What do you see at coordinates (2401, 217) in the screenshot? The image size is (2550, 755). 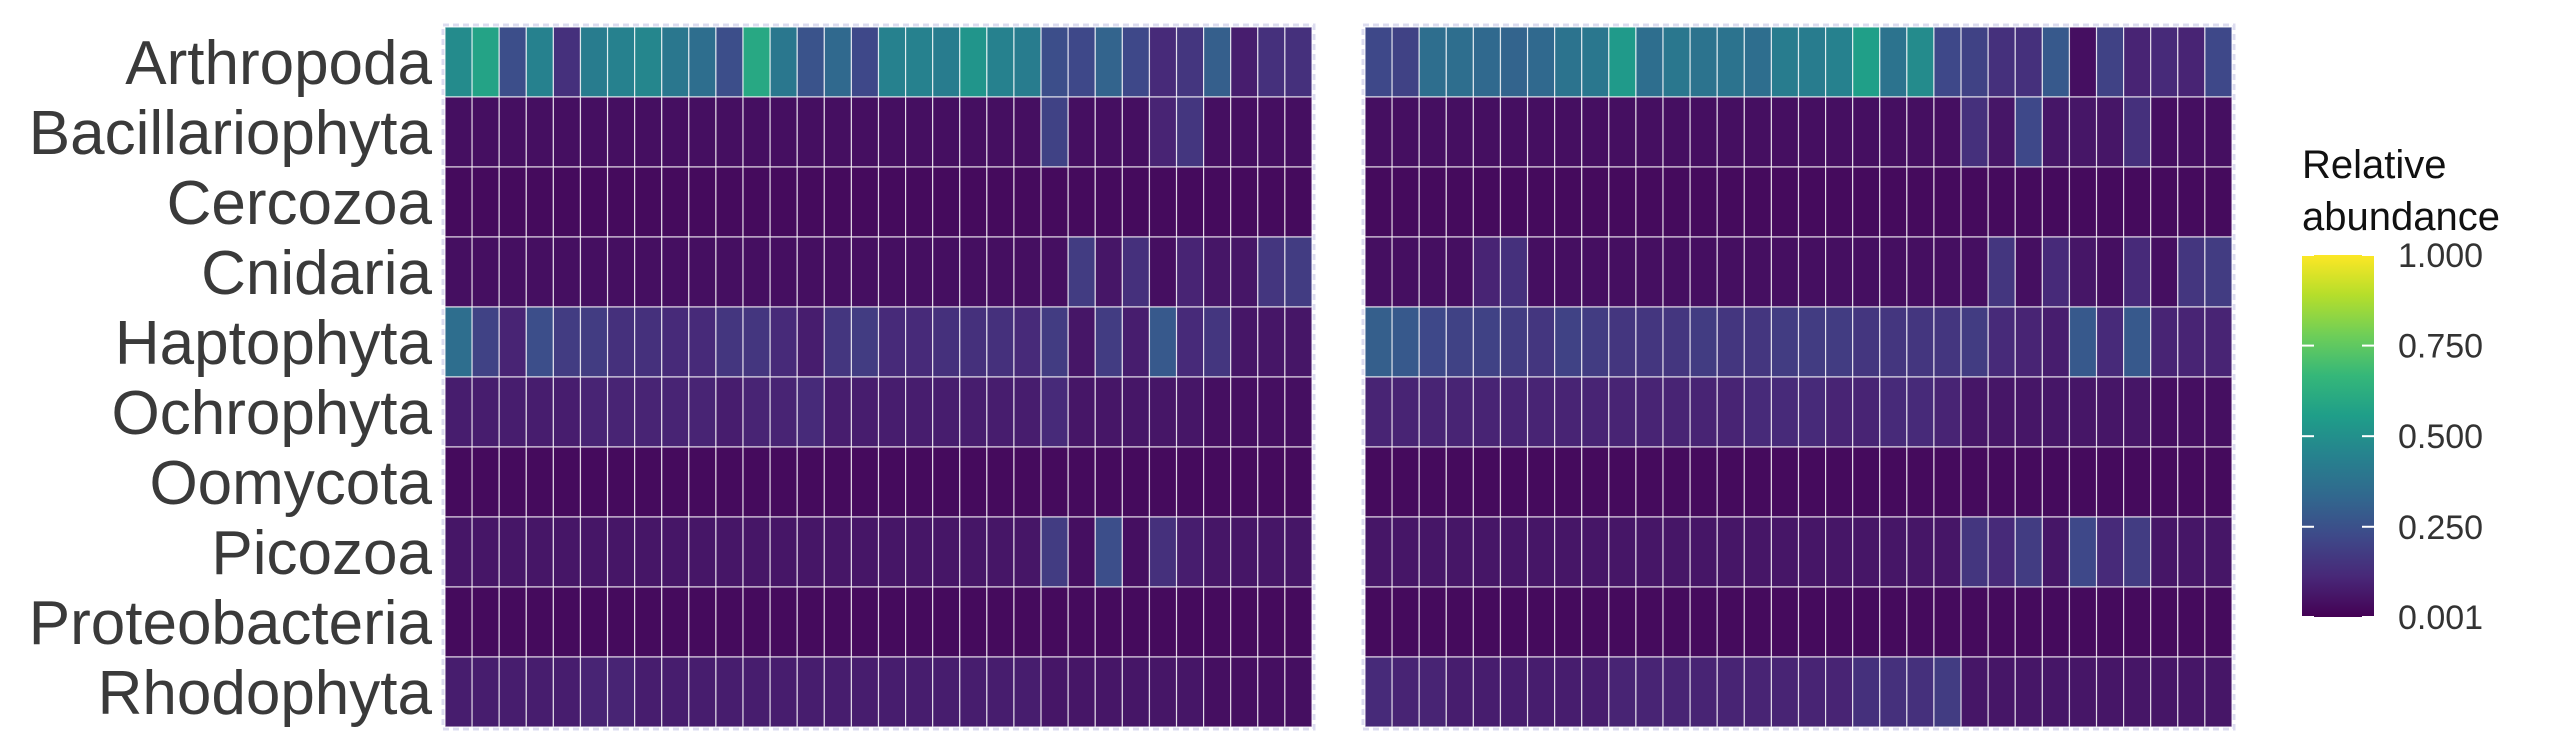 I see `legend-title: abundance` at bounding box center [2401, 217].